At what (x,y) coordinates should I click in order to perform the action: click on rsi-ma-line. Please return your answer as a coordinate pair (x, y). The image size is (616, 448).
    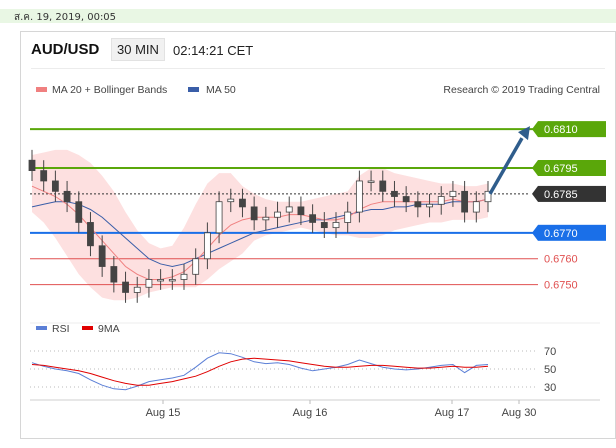
    Looking at the image, I should click on (260, 371).